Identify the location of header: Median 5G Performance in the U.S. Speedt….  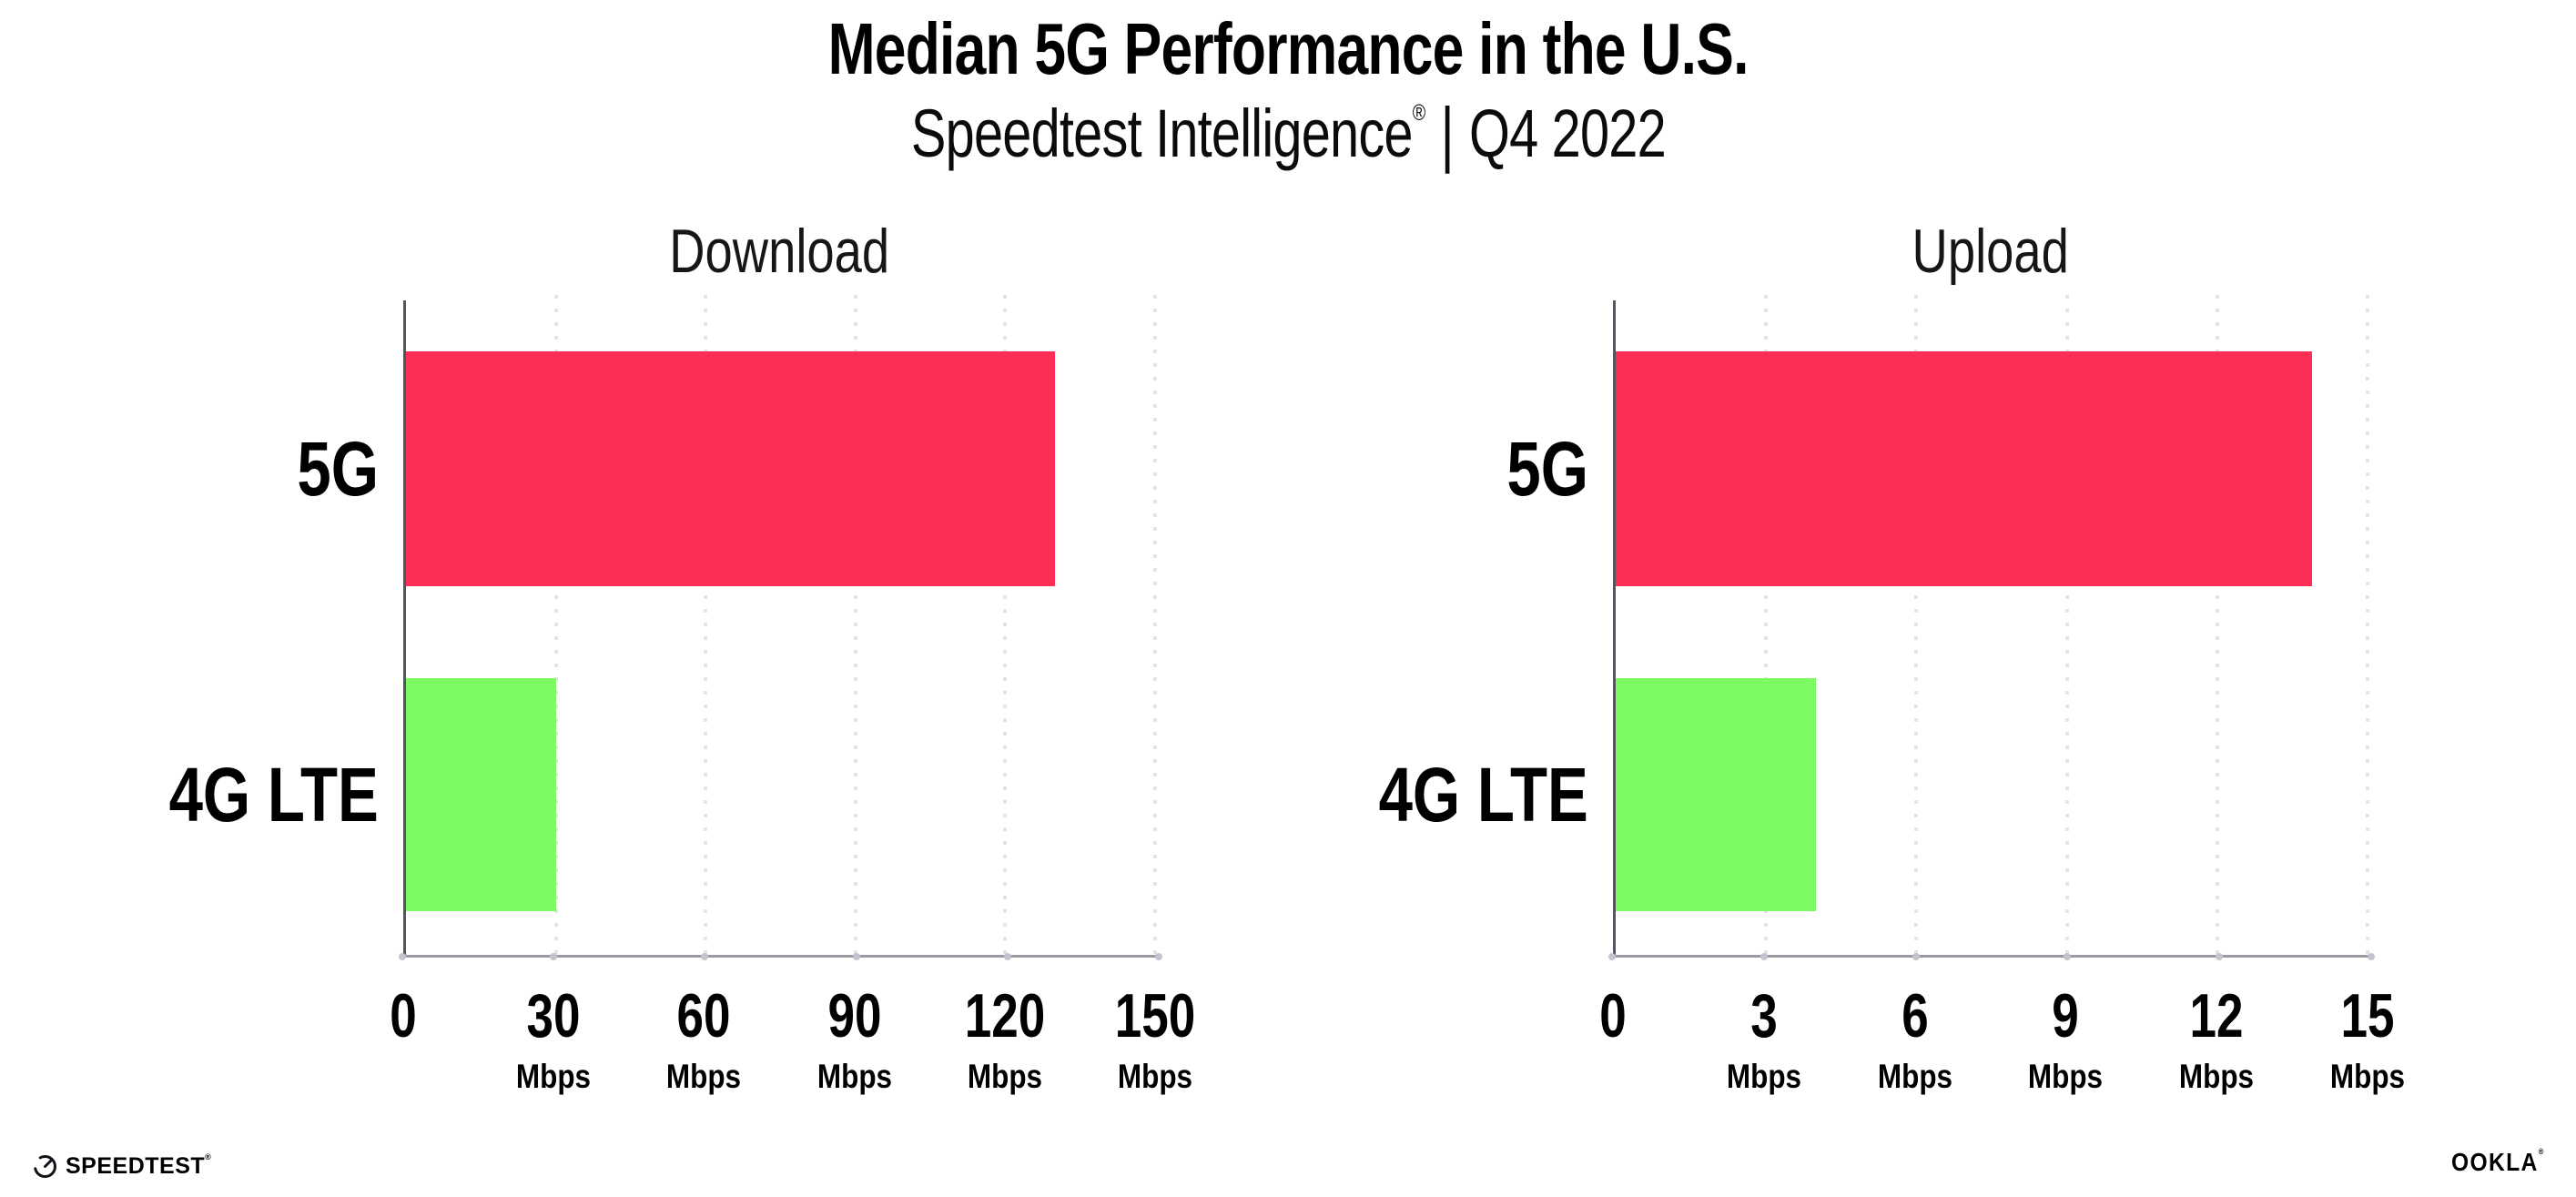
(1288, 87).